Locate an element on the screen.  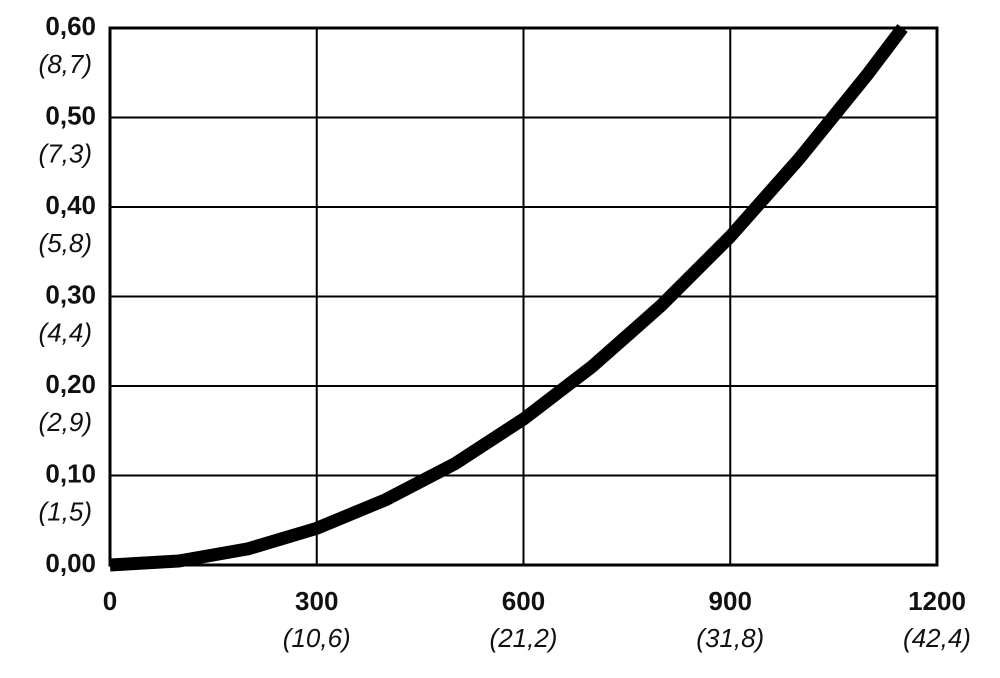
x-secondary-tick-label: (31,8) is located at coordinates (730, 638).